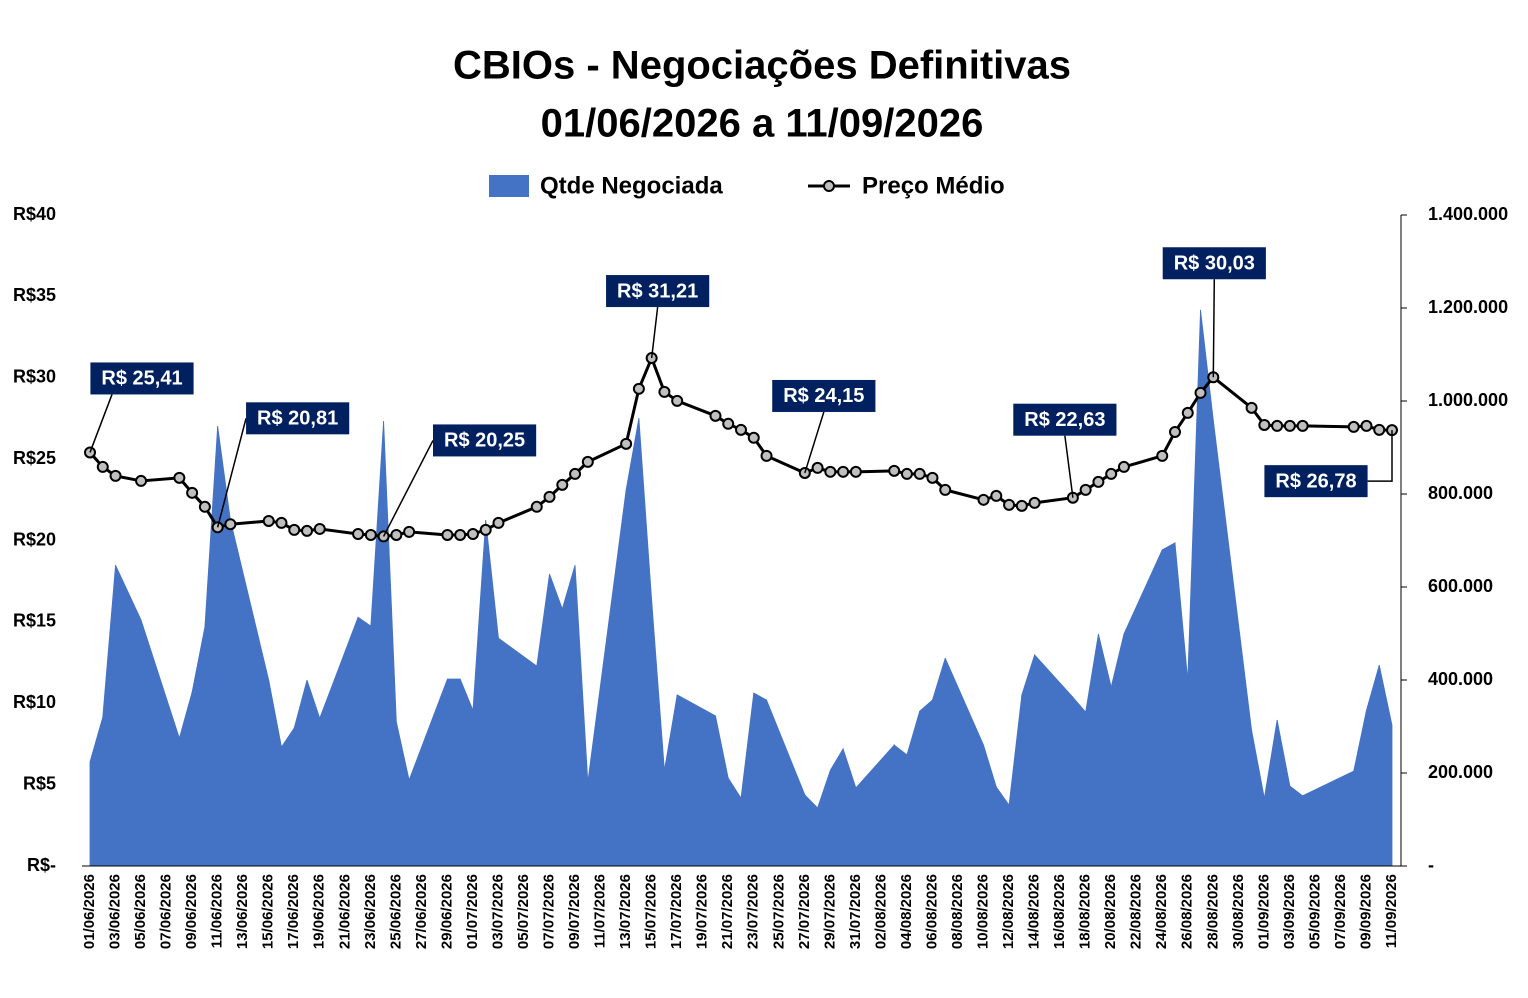 This screenshot has width=1528, height=998. Describe the element at coordinates (509, 186) in the screenshot. I see `legend-swatch` at that location.